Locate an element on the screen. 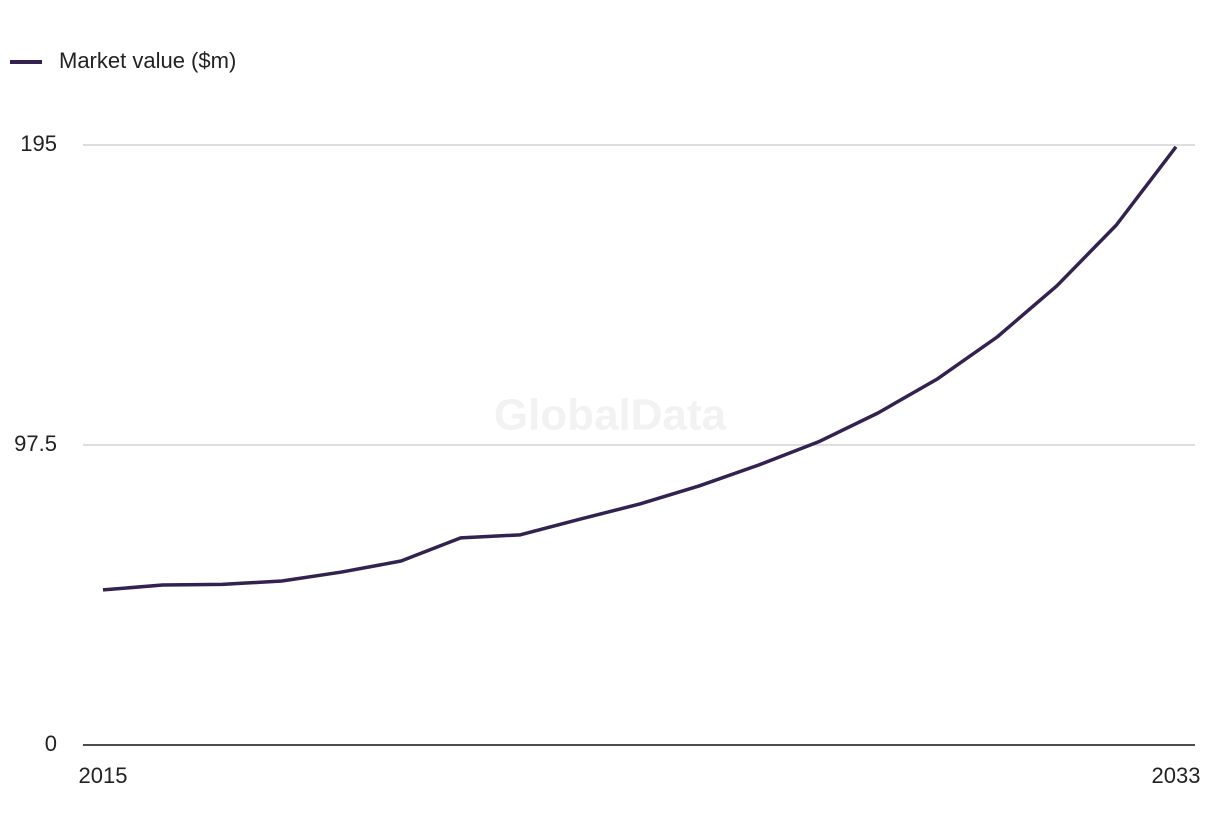  x-tick-label: 2015 is located at coordinates (103, 775).